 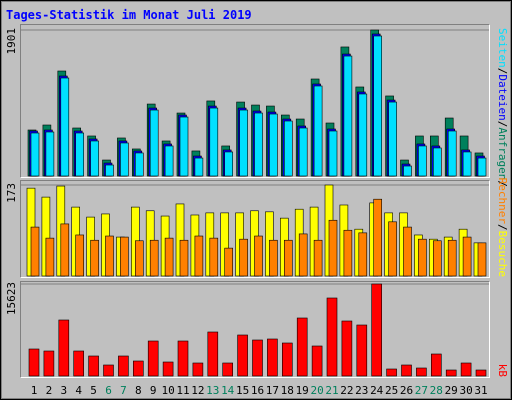 I want to click on legend-entry: kB, so click(x=502, y=371).